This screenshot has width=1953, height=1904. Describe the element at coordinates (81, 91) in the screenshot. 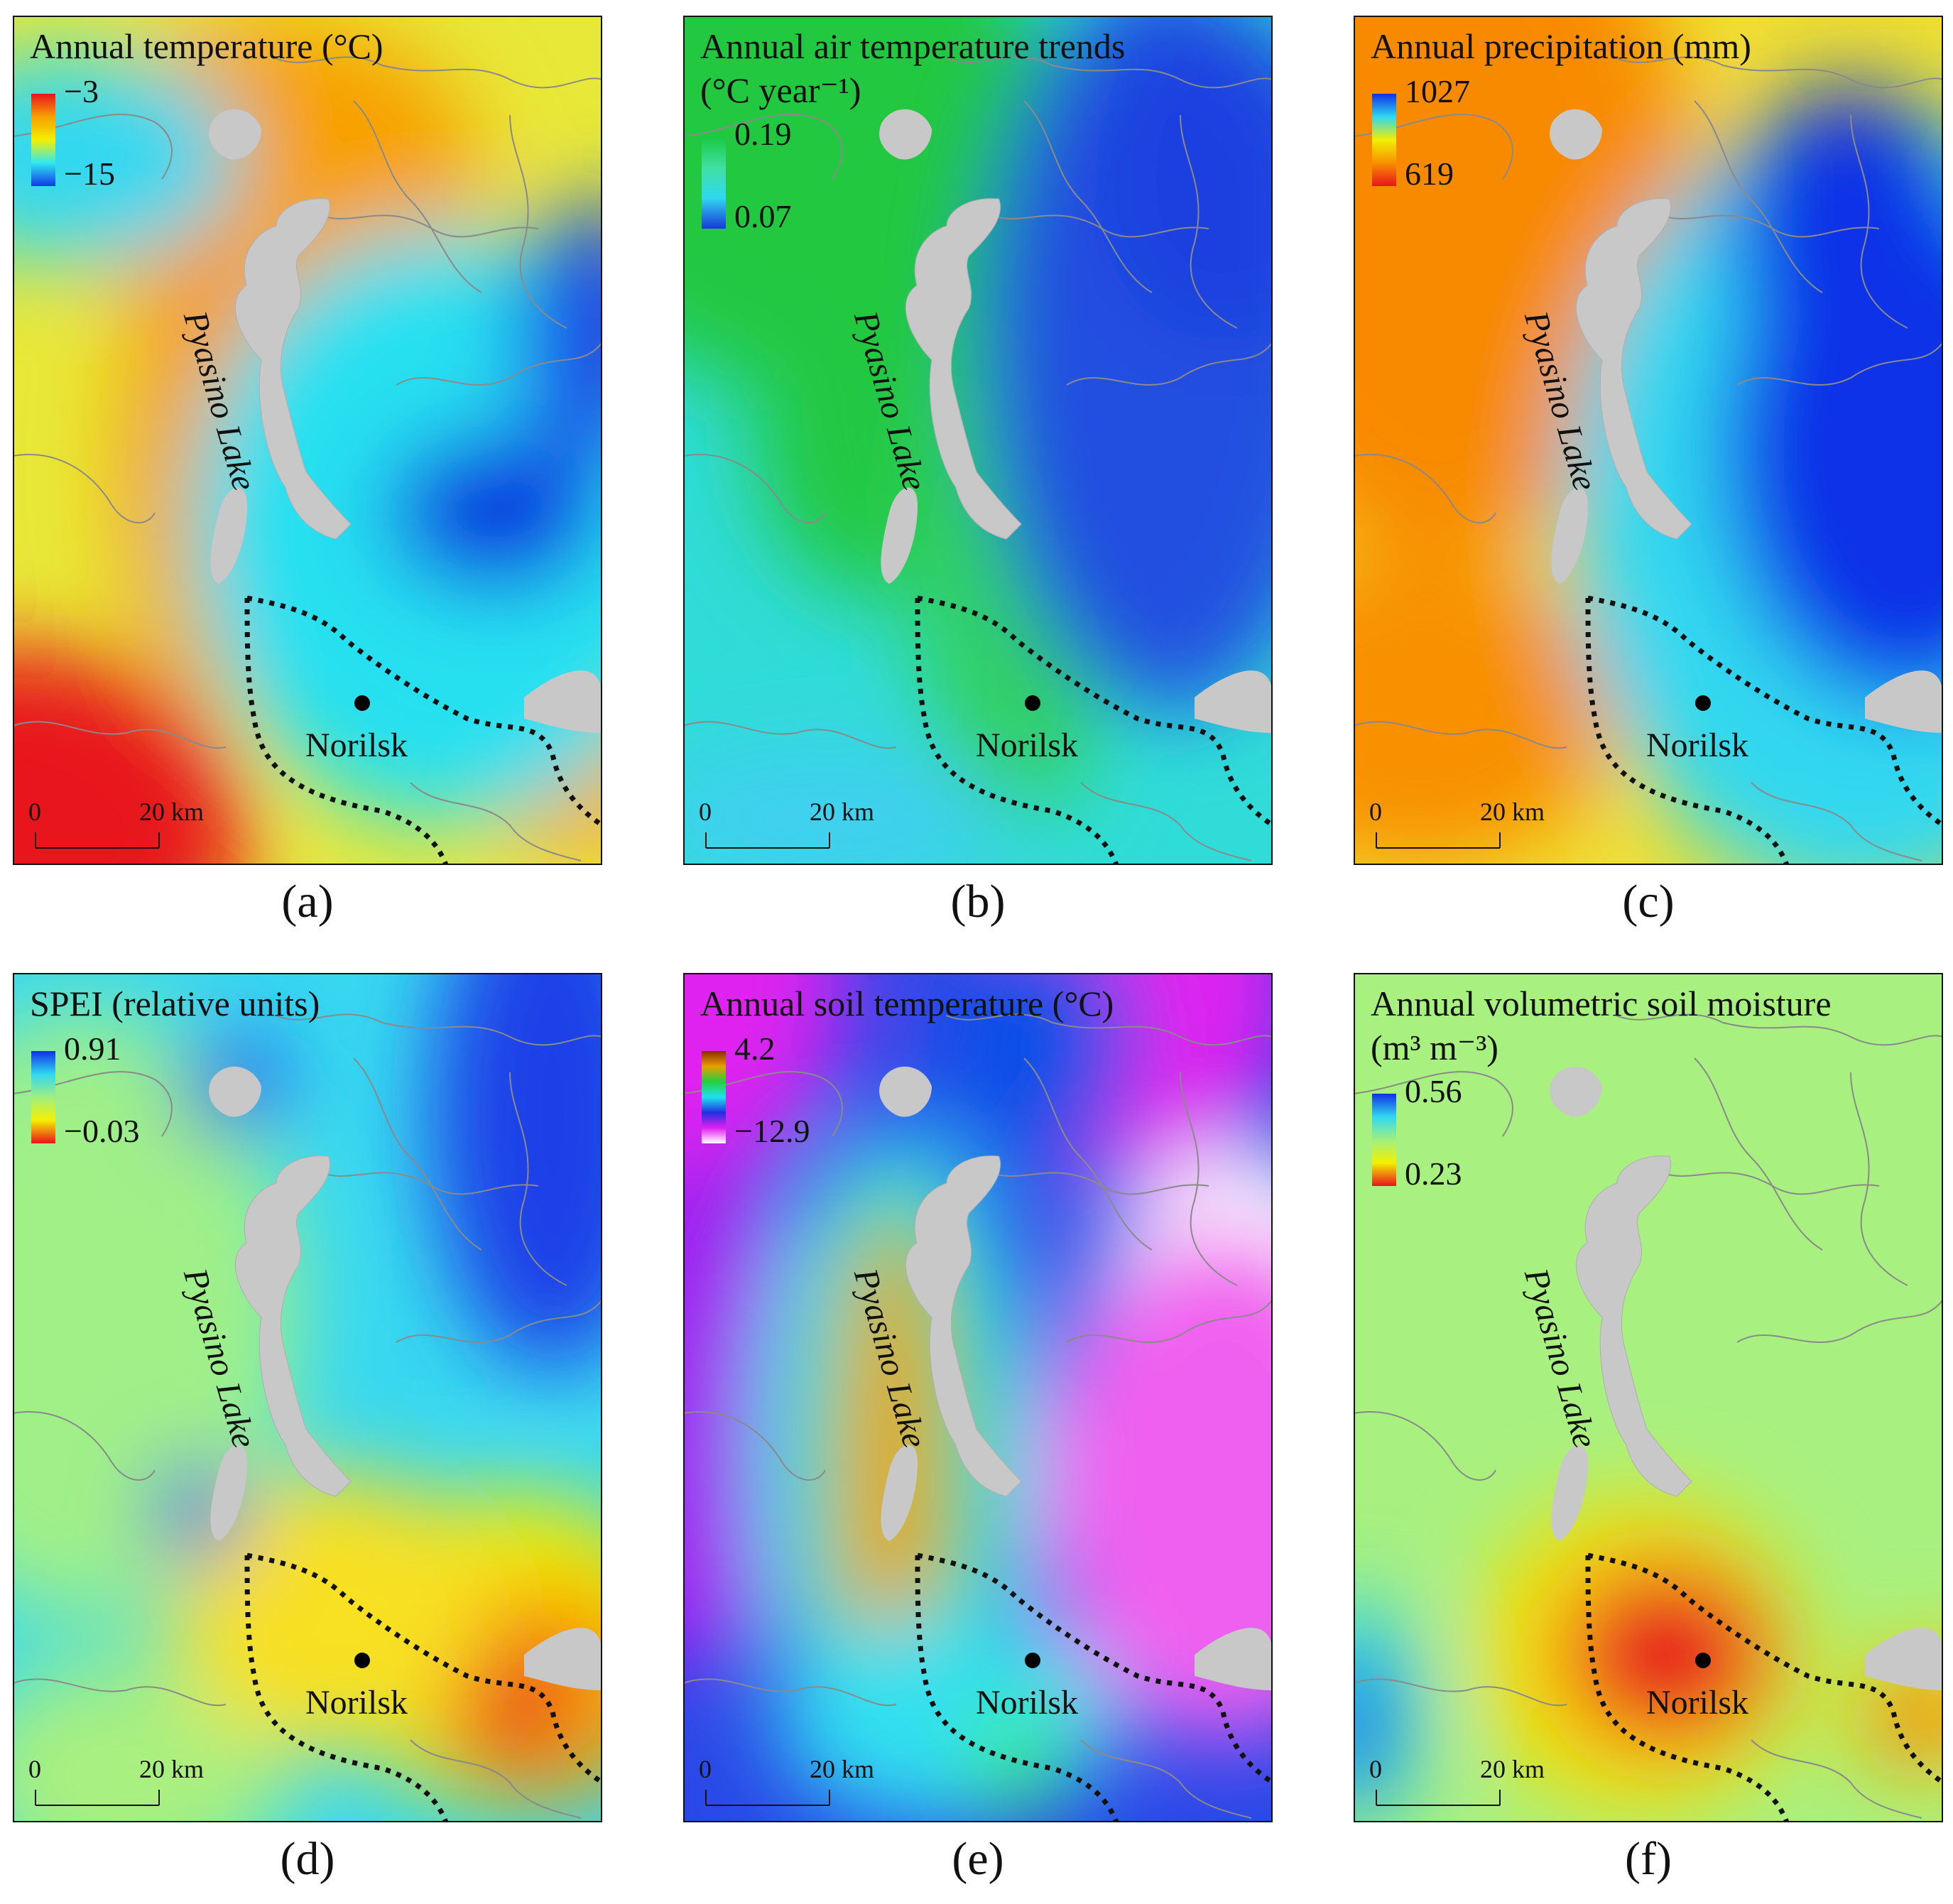

I see `legend-max-label: −3` at that location.